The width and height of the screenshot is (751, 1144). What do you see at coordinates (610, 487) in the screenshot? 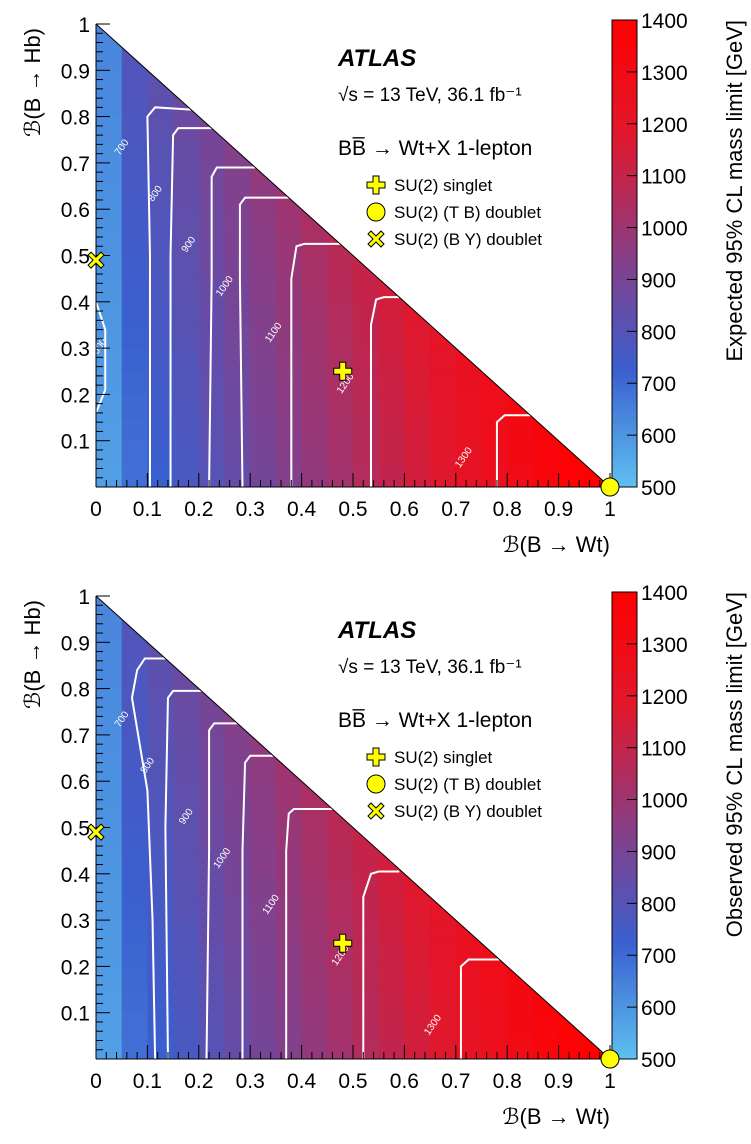
I see `marker-circle` at bounding box center [610, 487].